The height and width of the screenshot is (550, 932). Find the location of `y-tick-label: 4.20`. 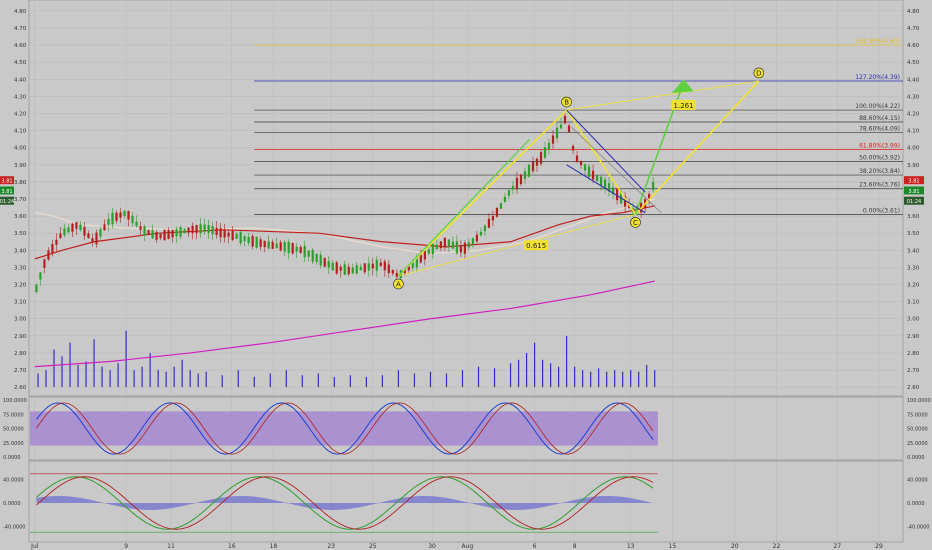

y-tick-label: 4.20 is located at coordinates (913, 114).